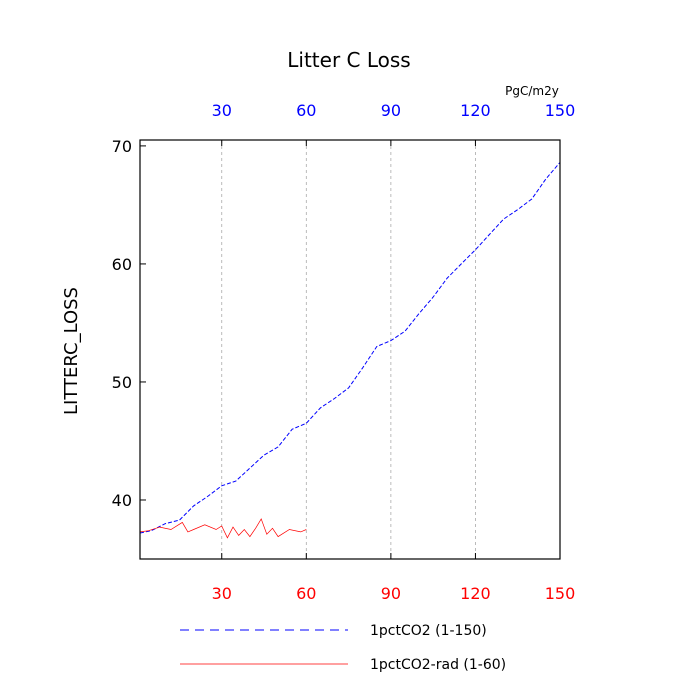 The width and height of the screenshot is (700, 700). Describe the element at coordinates (391, 593) in the screenshot. I see `x-tick-label-bottom-90: 90` at that location.